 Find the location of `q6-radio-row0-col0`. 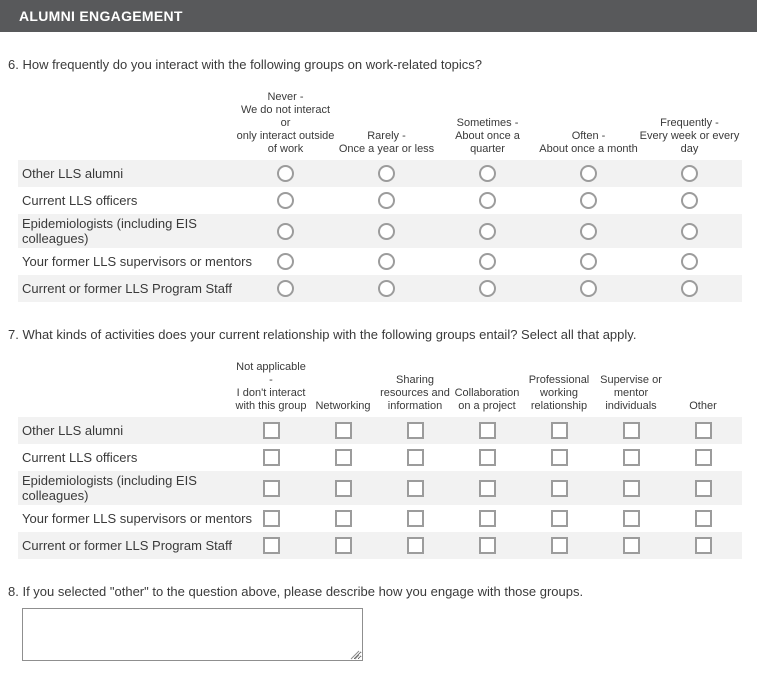

q6-radio-row0-col0 is located at coordinates (285, 173).